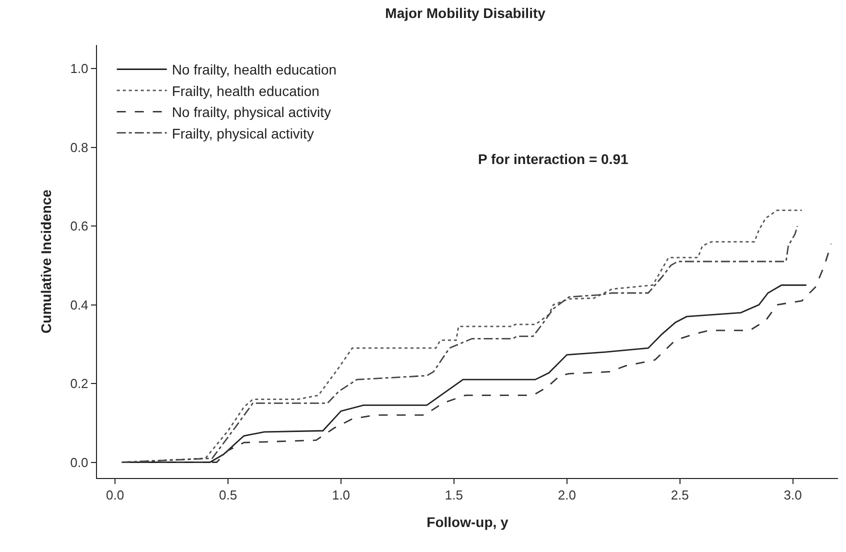  What do you see at coordinates (79, 462) in the screenshot?
I see `y-tick-label: 0.0` at bounding box center [79, 462].